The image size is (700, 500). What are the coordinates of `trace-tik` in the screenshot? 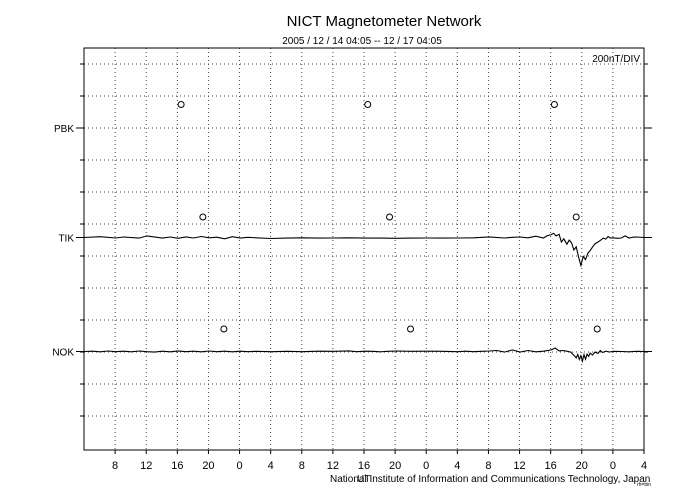 It's located at (363, 250).